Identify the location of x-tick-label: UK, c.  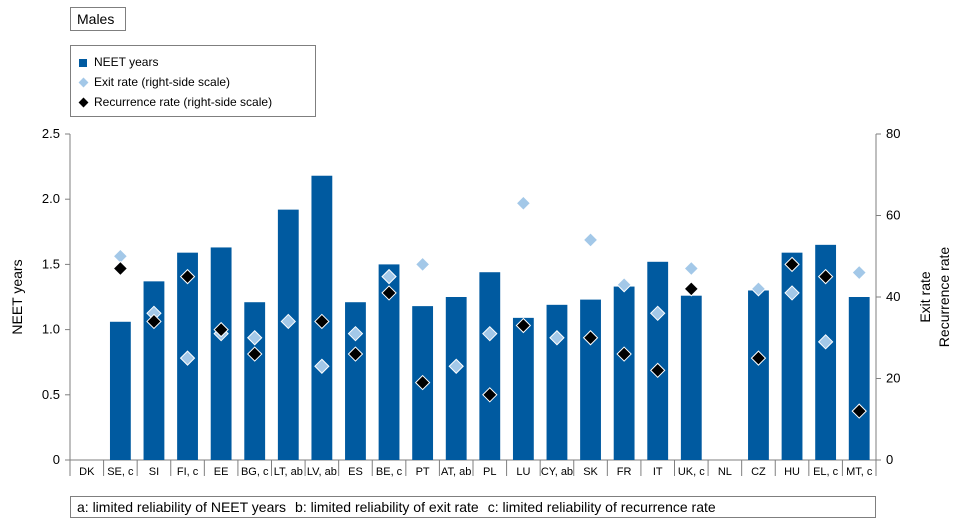
(691, 472).